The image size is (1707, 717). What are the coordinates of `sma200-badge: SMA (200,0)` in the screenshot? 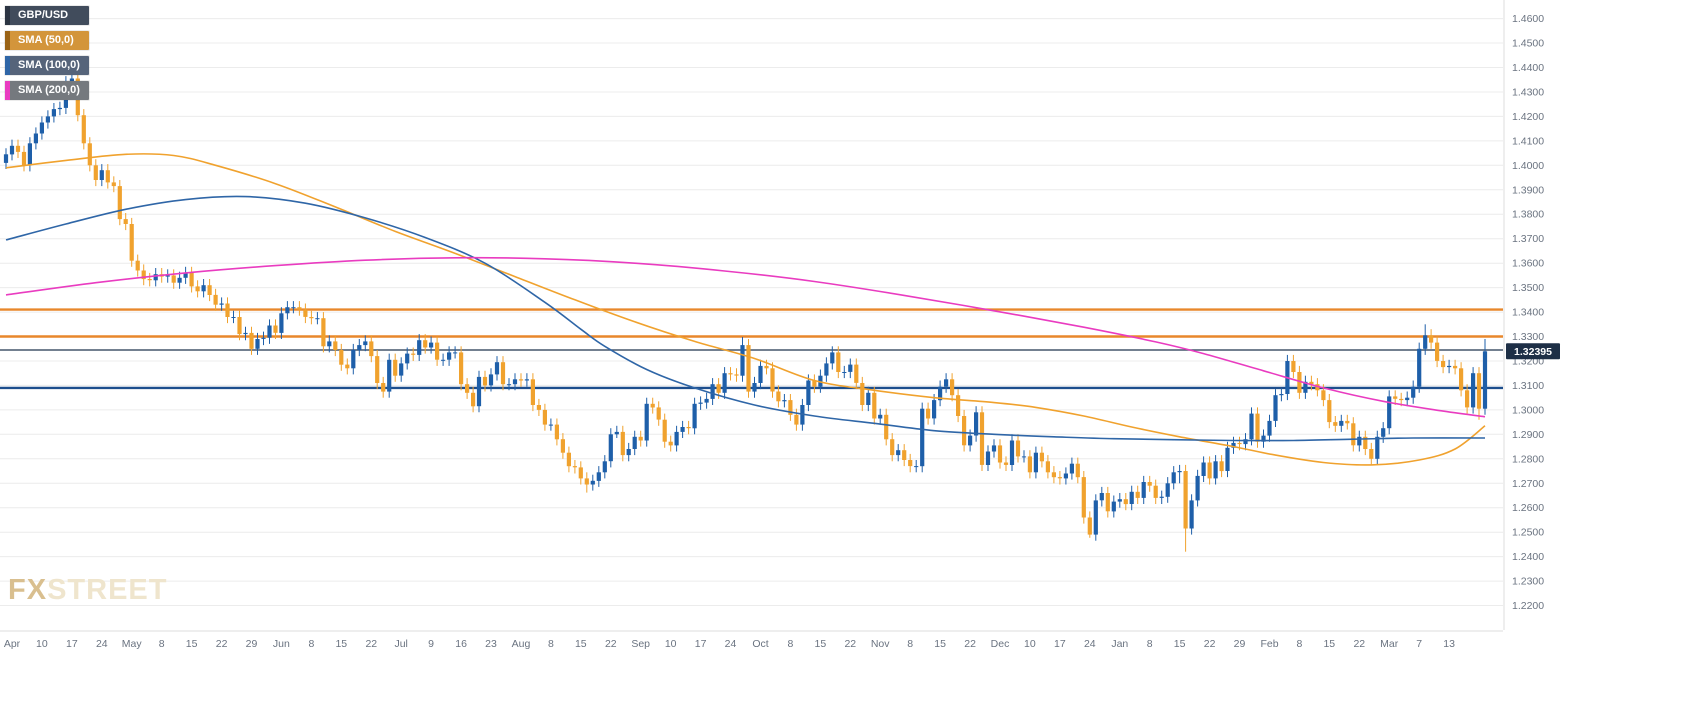 It's located at (47, 90).